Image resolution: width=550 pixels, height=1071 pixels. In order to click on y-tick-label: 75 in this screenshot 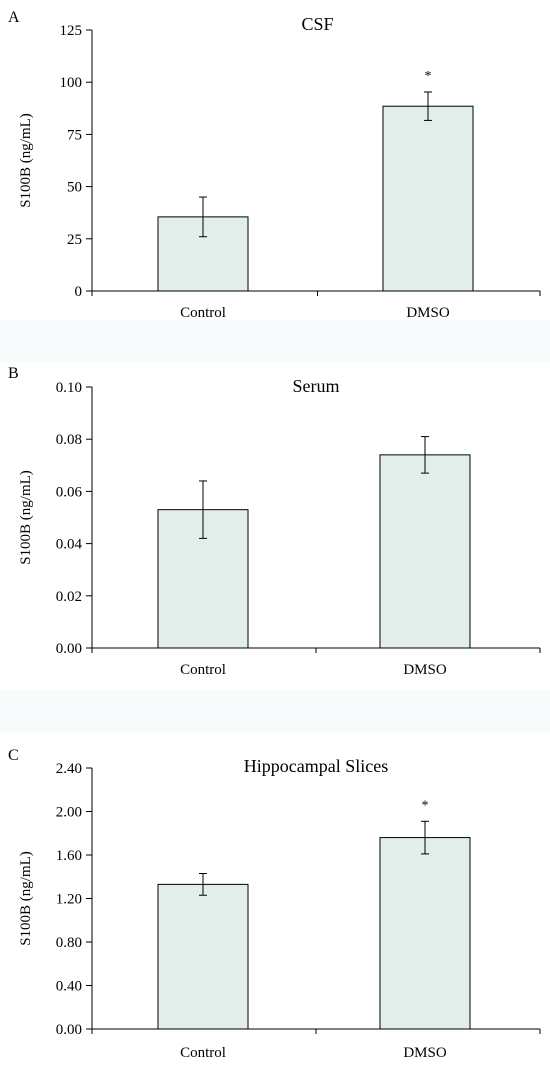, I will do `click(74, 135)`.